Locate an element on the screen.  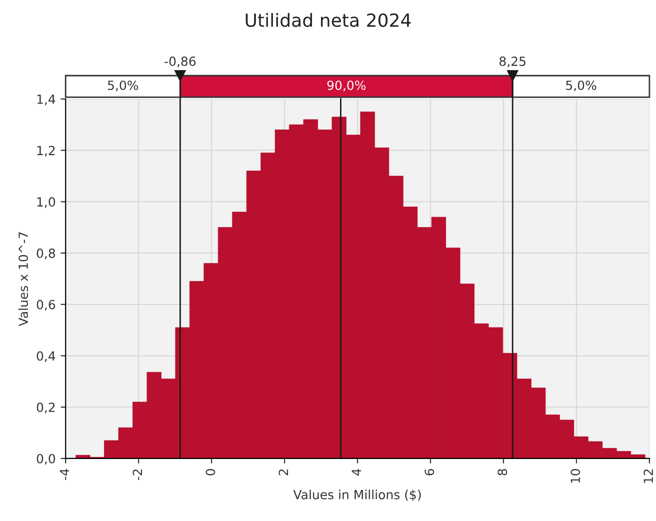
x-tick-label: 0 is located at coordinates (211, 472).